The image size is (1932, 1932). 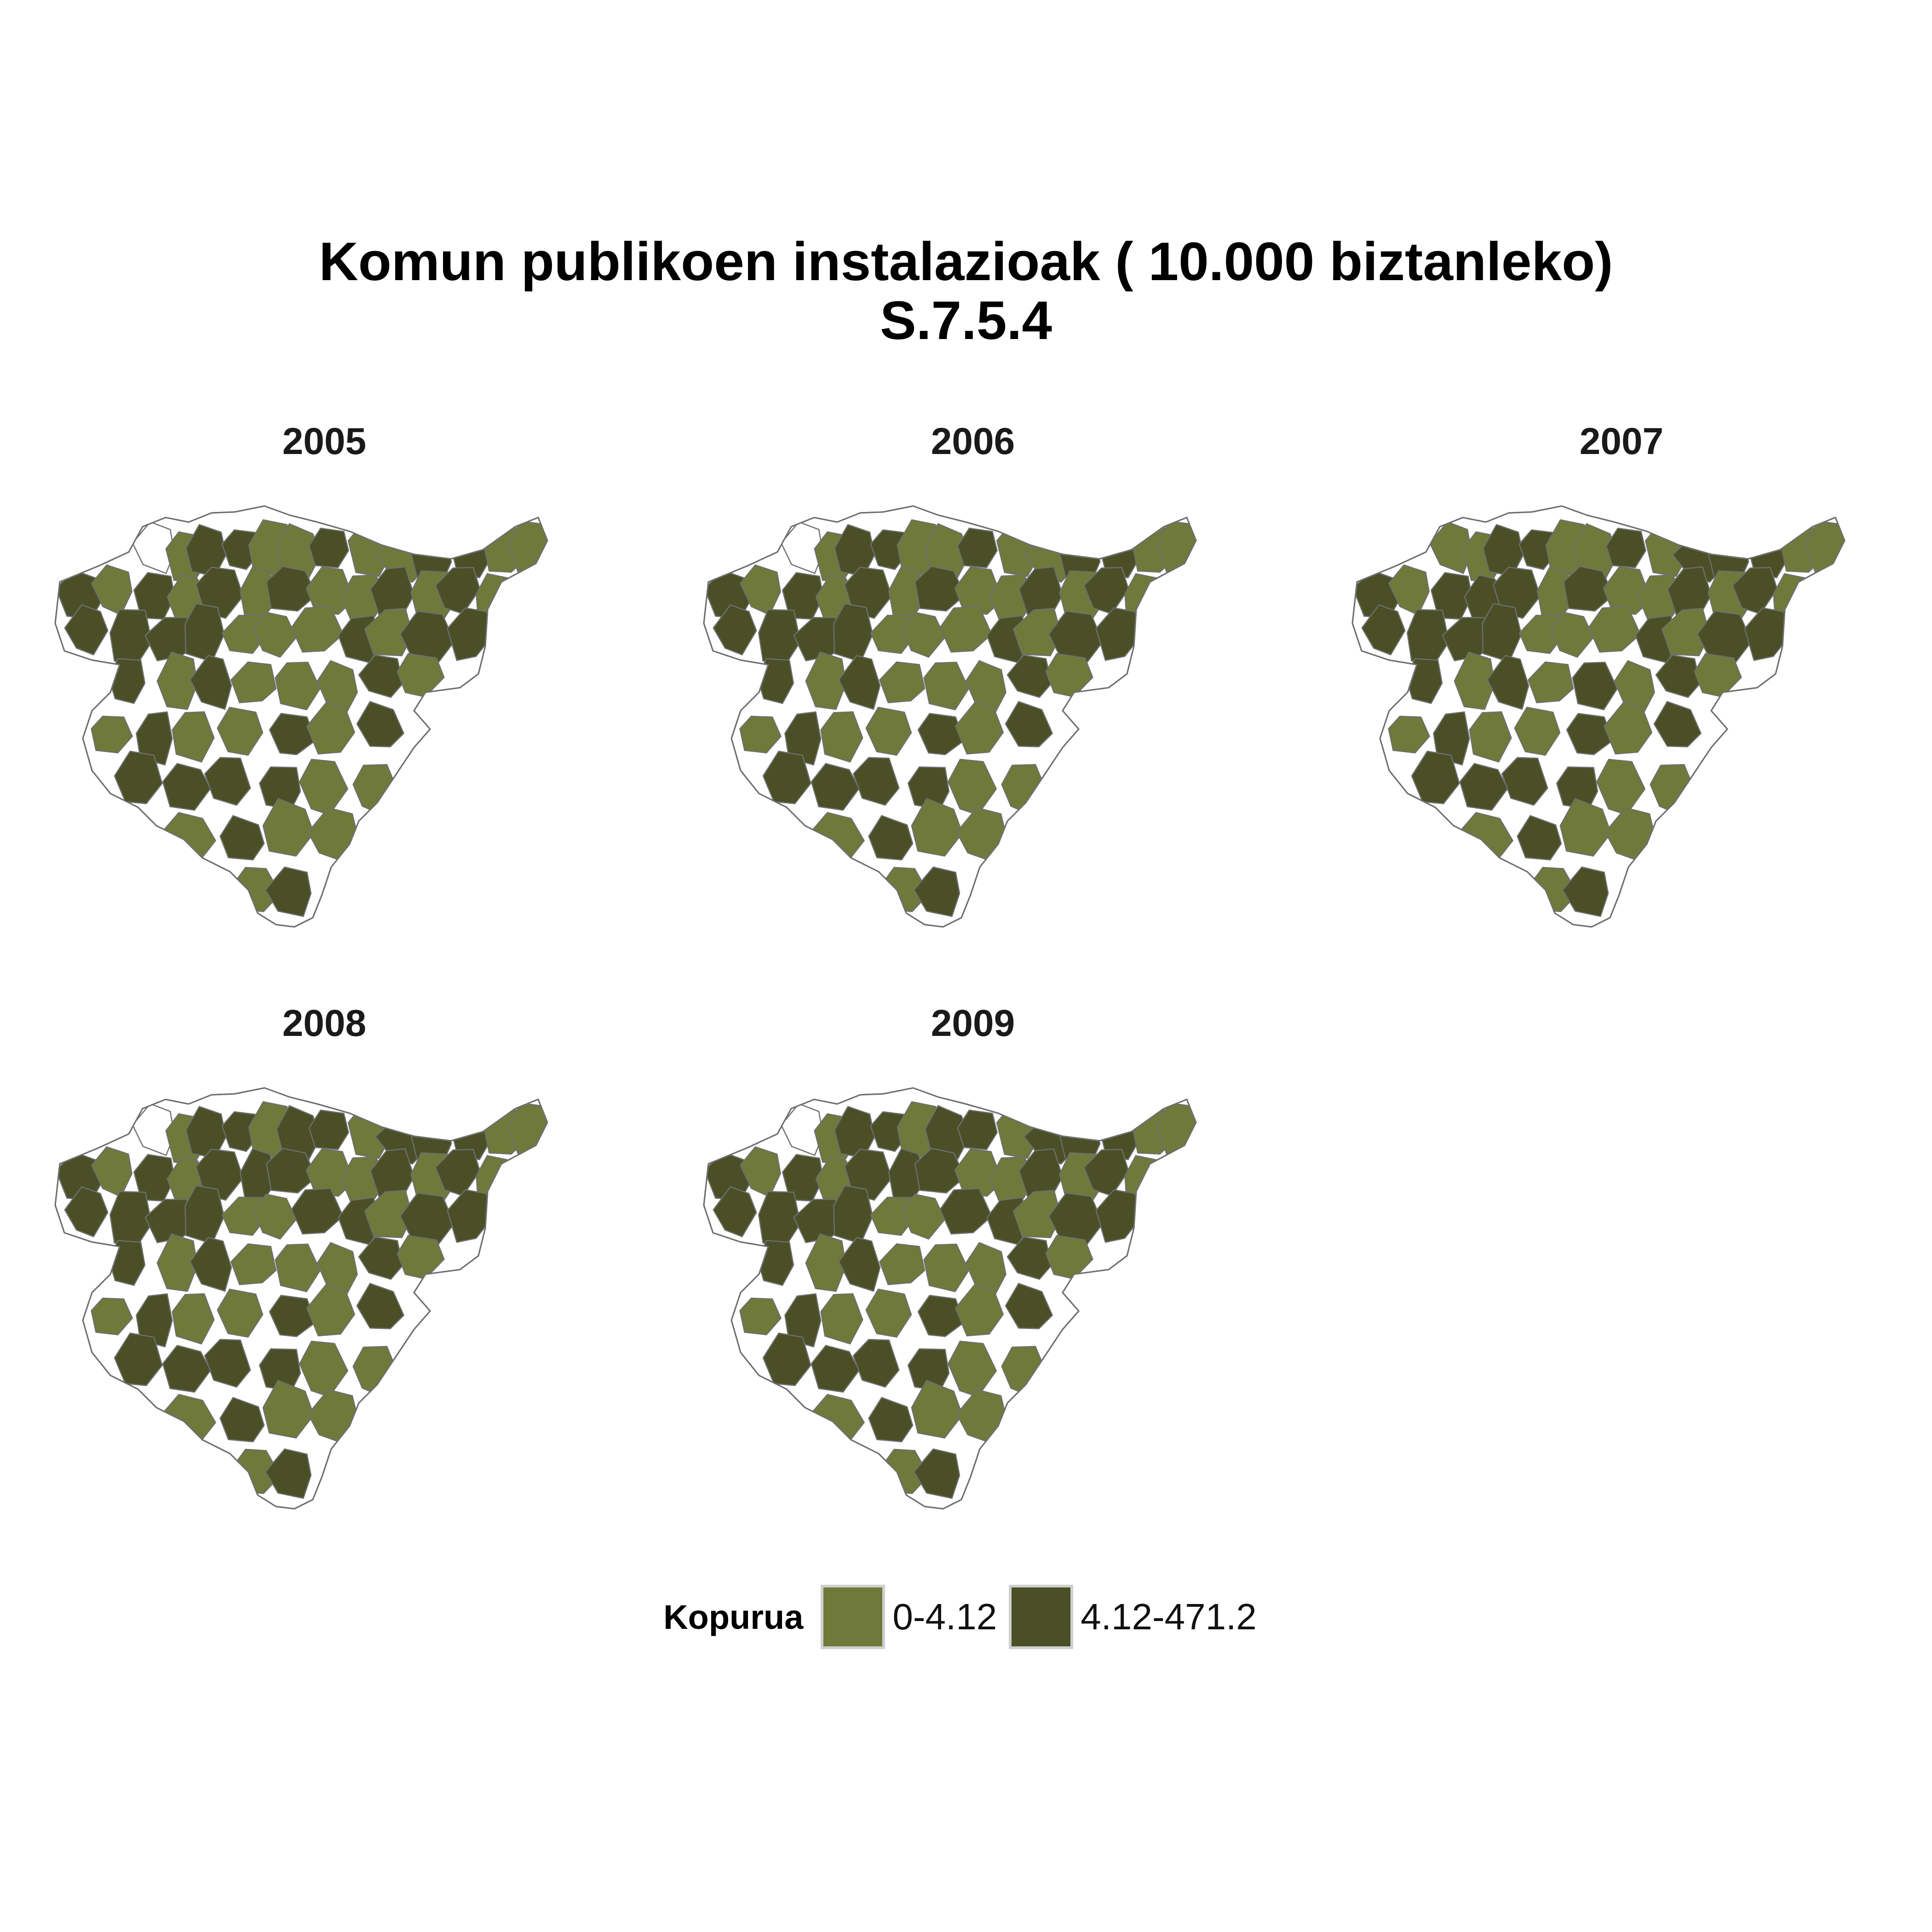 What do you see at coordinates (324, 1023) in the screenshot?
I see `panel-title: 2008` at bounding box center [324, 1023].